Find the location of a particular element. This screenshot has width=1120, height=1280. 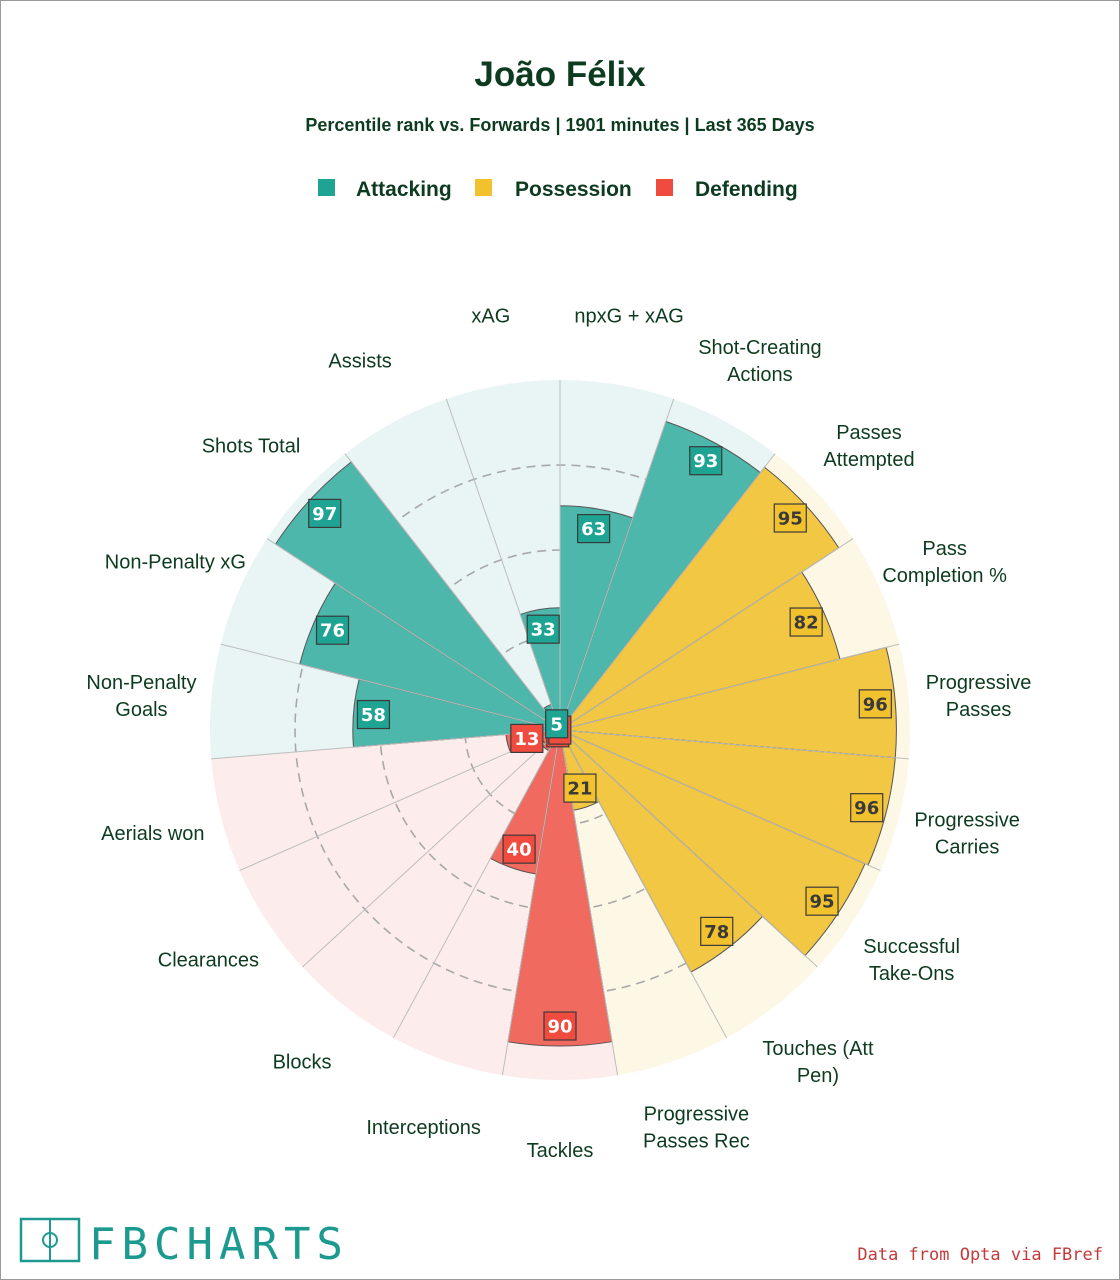

category-label-blocks: Blocks is located at coordinates (302, 1062).